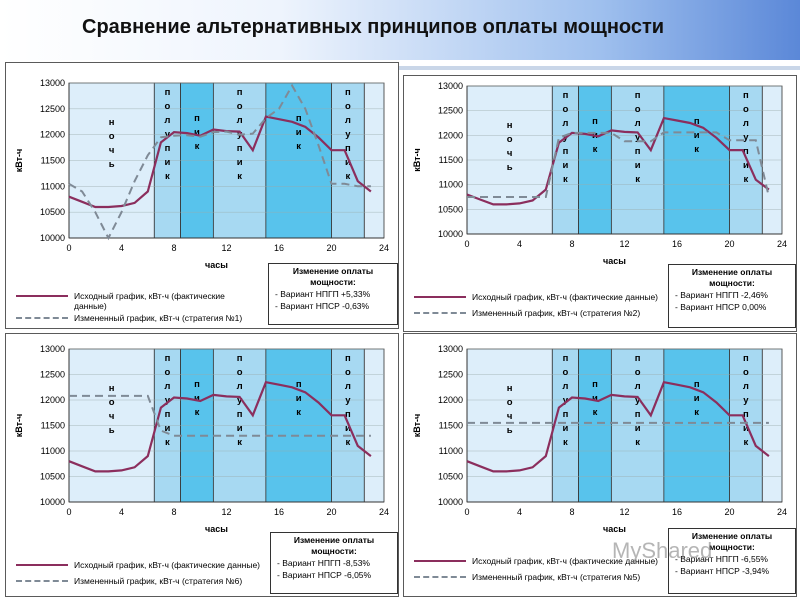 The width and height of the screenshot is (800, 600). I want to click on legend-item-changed: Измененный график, кВт-ч (стратегия №5), so click(527, 577).